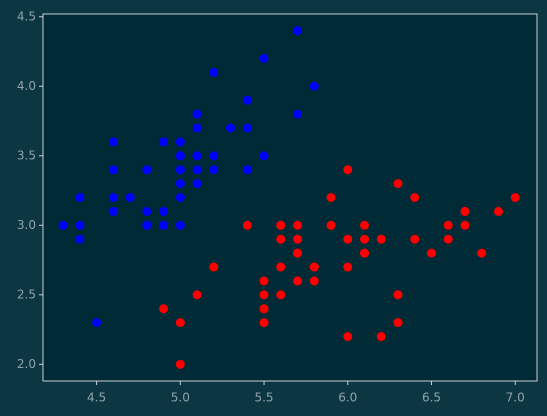 This screenshot has width=547, height=416. What do you see at coordinates (26, 225) in the screenshot?
I see `y-tick-label: 3.0` at bounding box center [26, 225].